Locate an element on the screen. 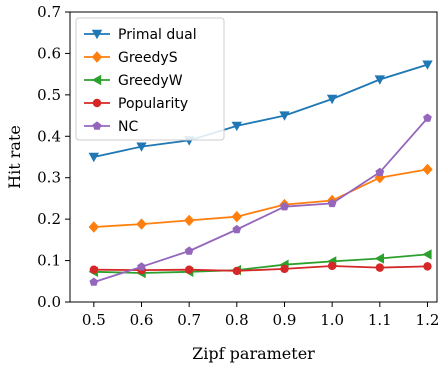 The width and height of the screenshot is (447, 374). legend-label-greedyw: GreedyW is located at coordinates (150, 81).